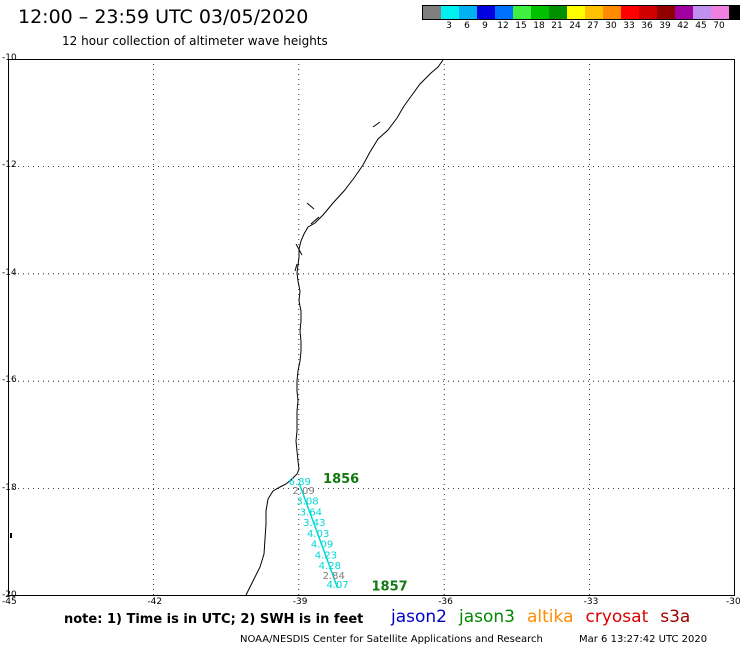  What do you see at coordinates (485, 26) in the screenshot?
I see `legend-swatch-label: 9` at bounding box center [485, 26].